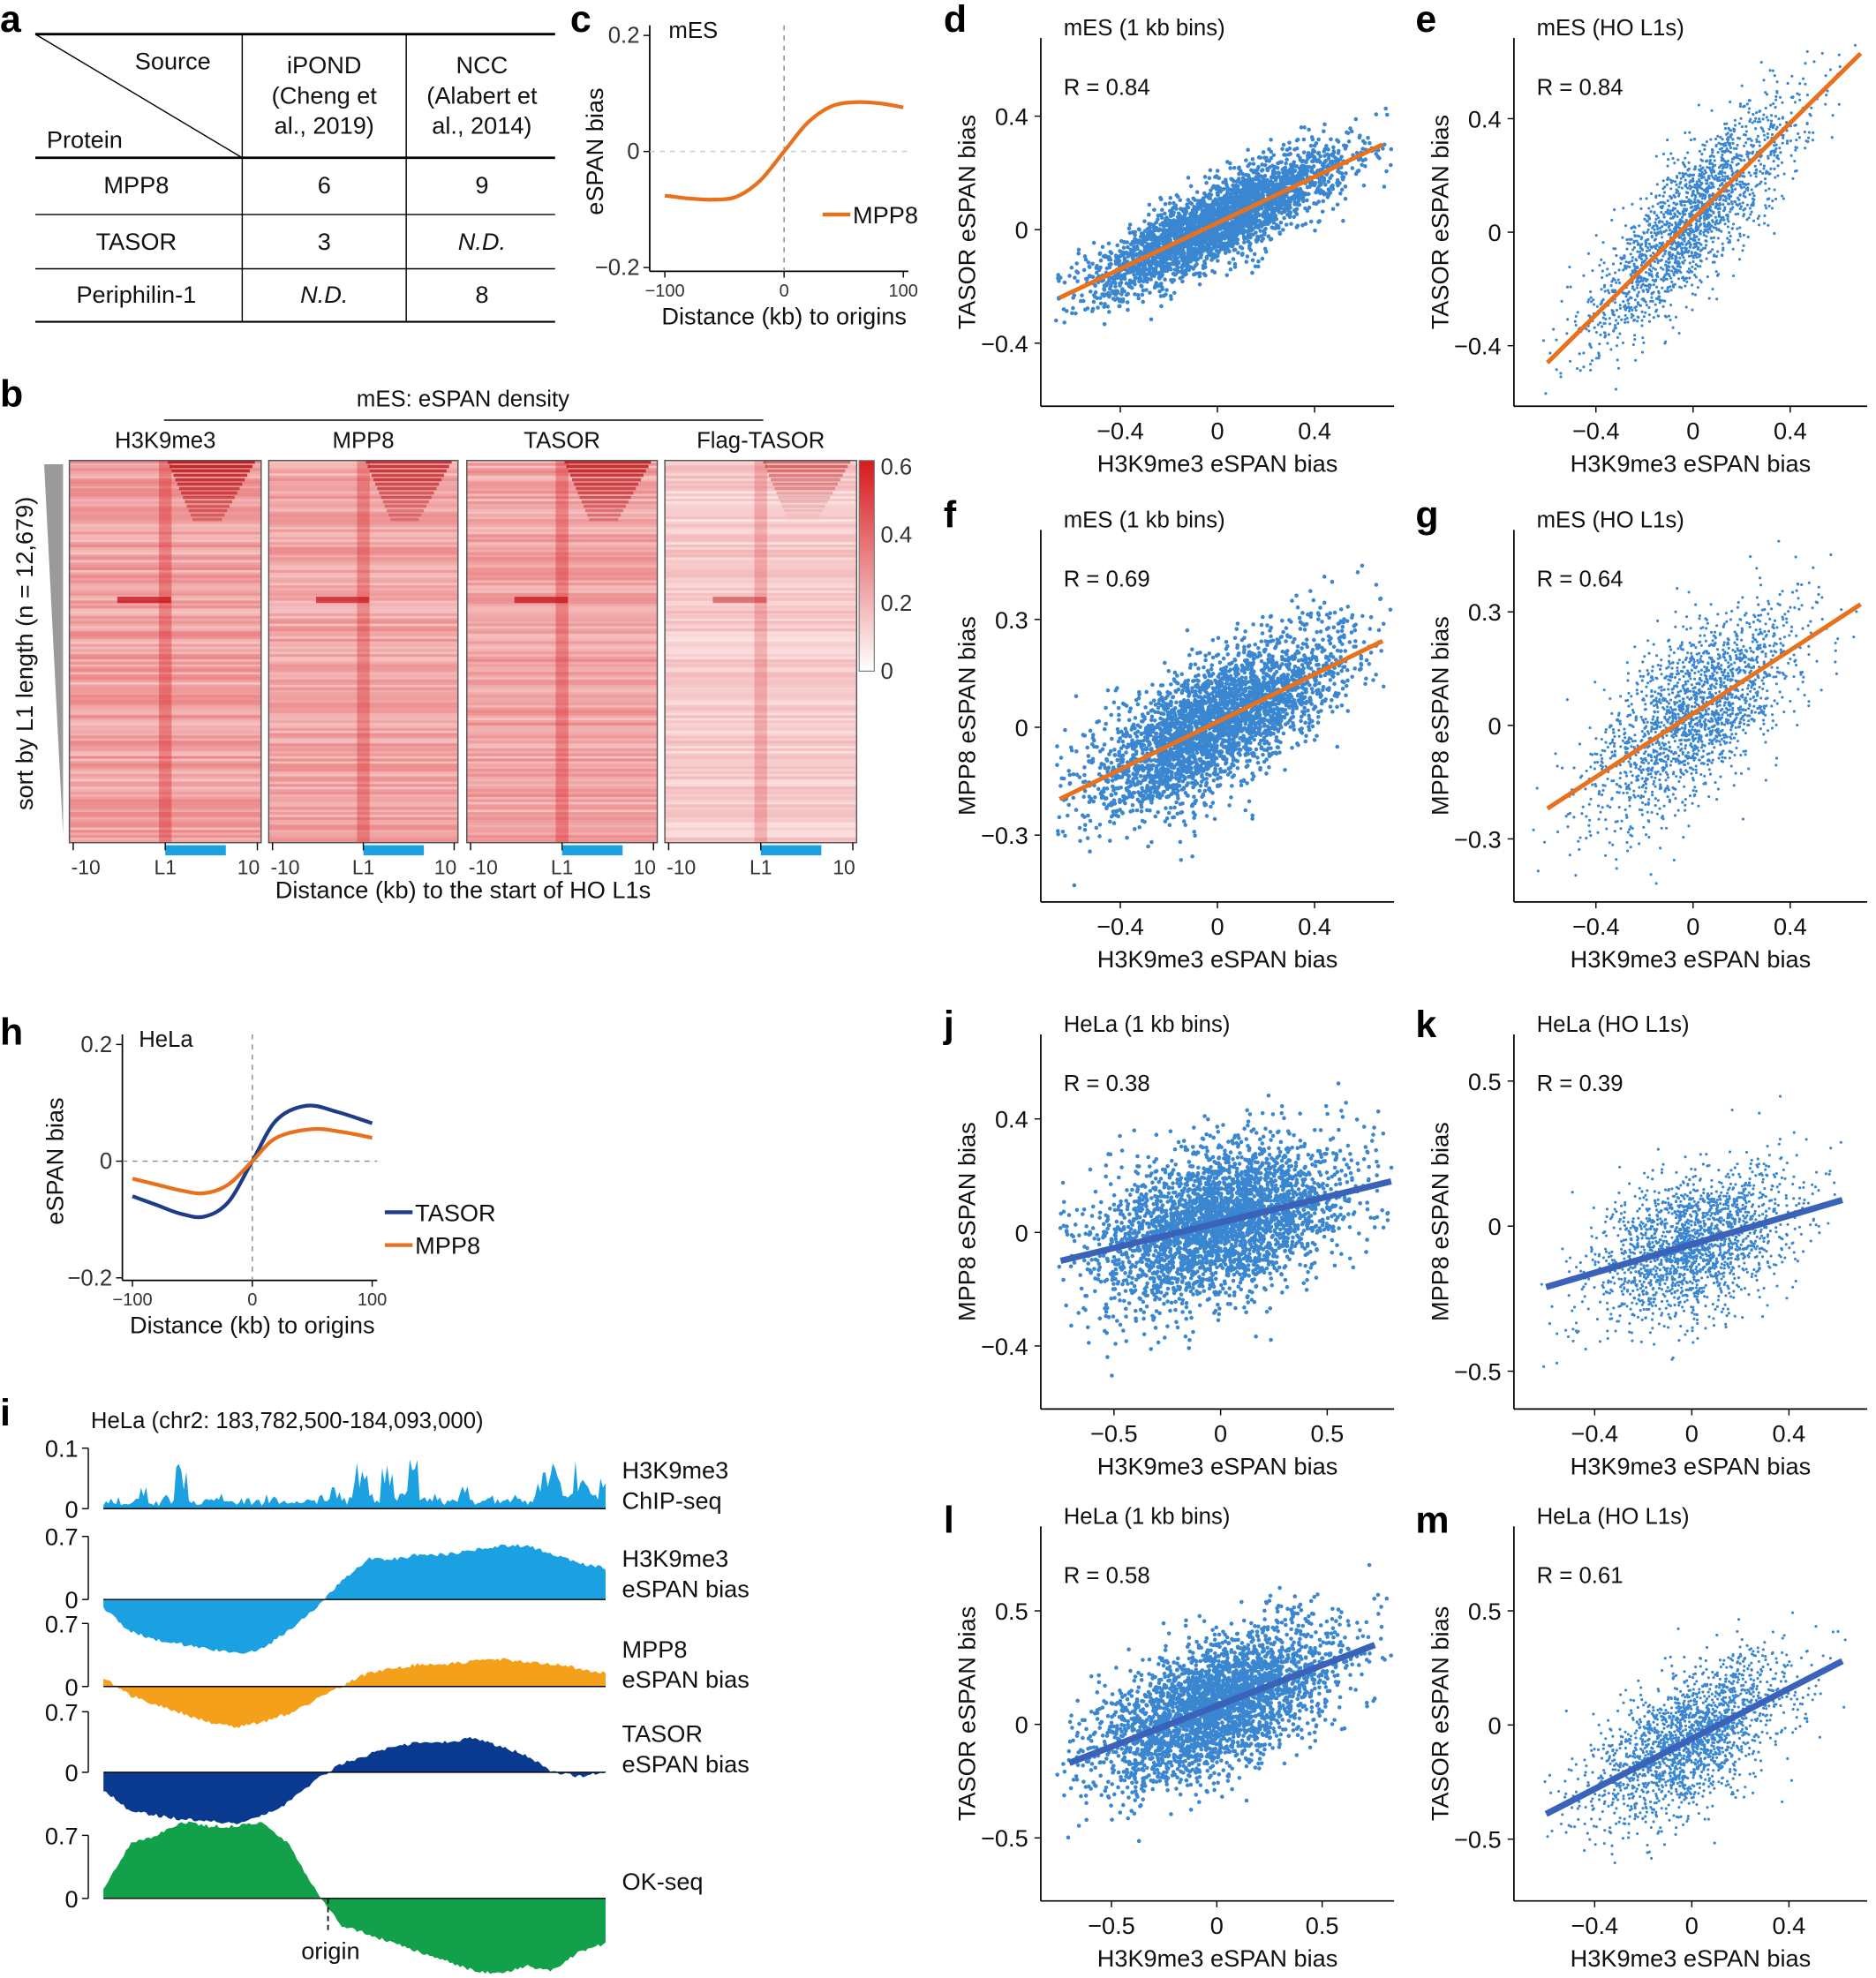 The width and height of the screenshot is (1876, 1978). What do you see at coordinates (624, 36) in the screenshot?
I see `y-tick-label: 0.2` at bounding box center [624, 36].